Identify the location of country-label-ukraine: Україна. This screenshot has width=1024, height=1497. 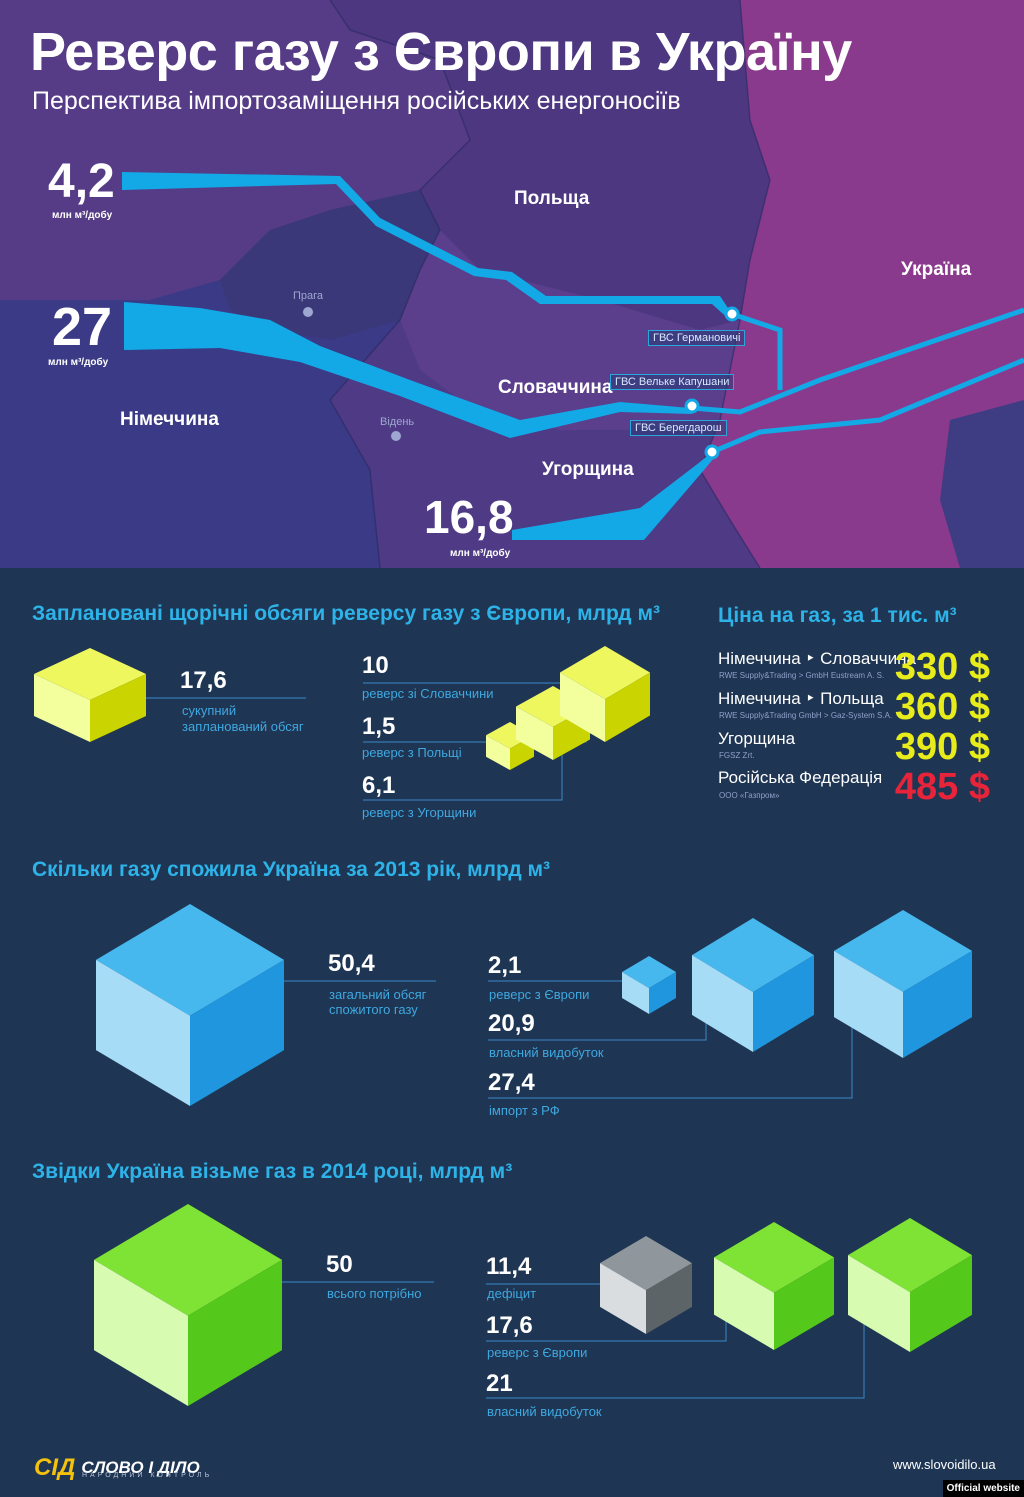
(936, 269).